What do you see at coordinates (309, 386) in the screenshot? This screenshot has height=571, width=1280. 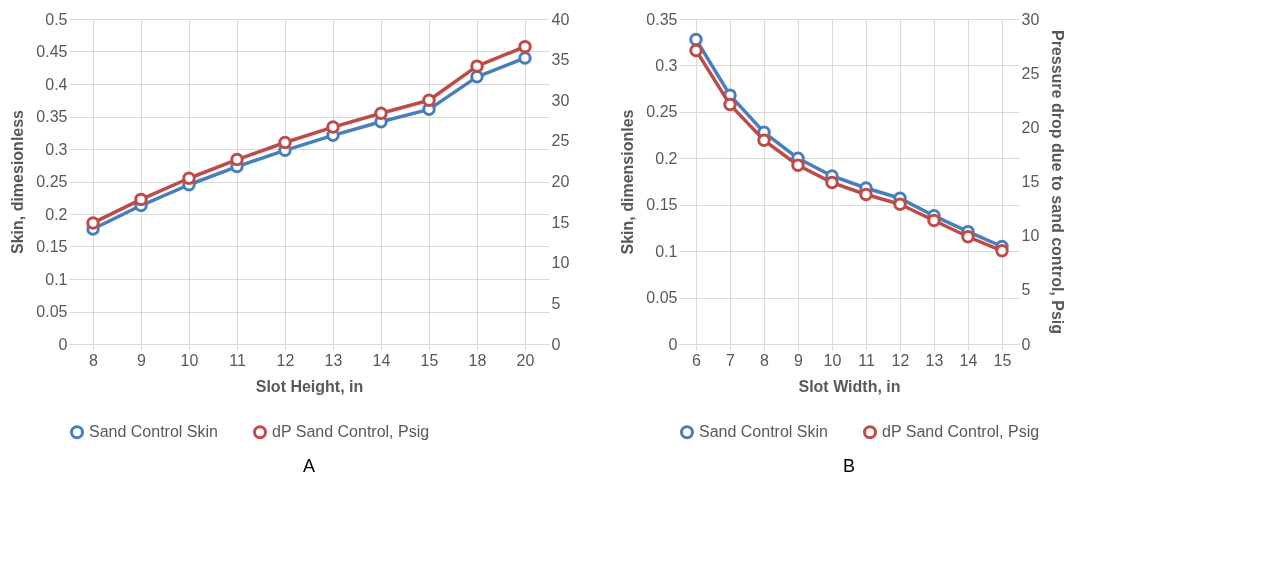 I see `x-axis-title: Slot Height, in` at bounding box center [309, 386].